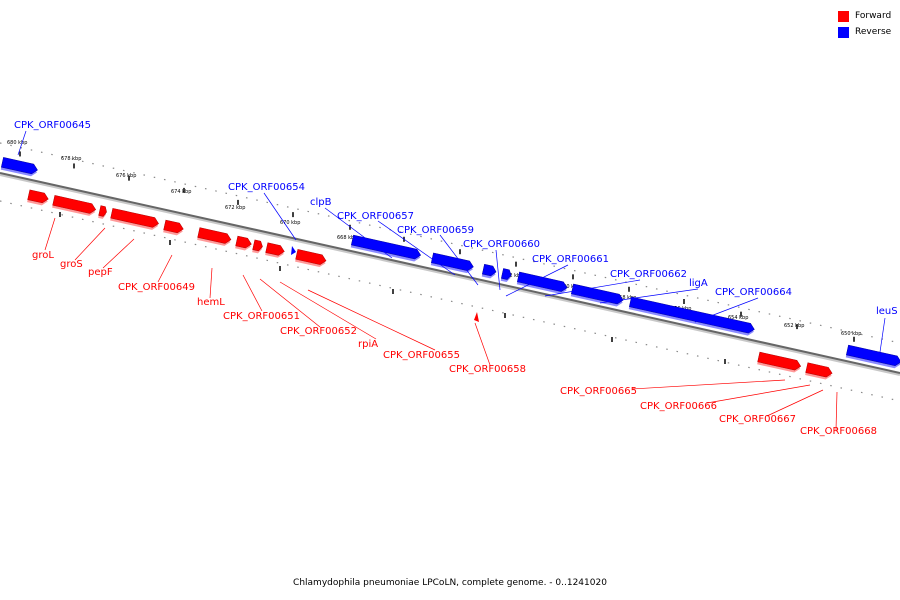 This screenshot has width=900, height=600. Describe the element at coordinates (181, 192) in the screenshot. I see `scale-tick-label: 674 kbp` at that location.